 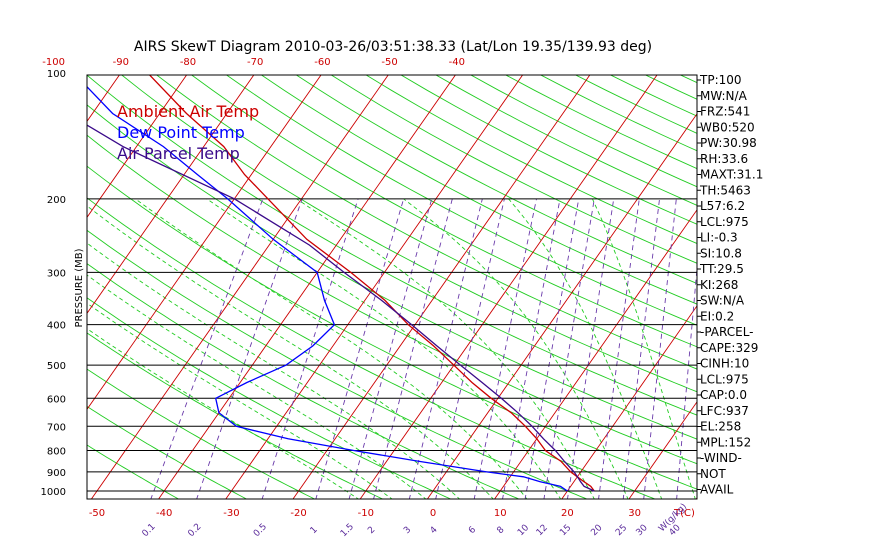 I want to click on x-tick-label-top: -40, so click(x=457, y=62).